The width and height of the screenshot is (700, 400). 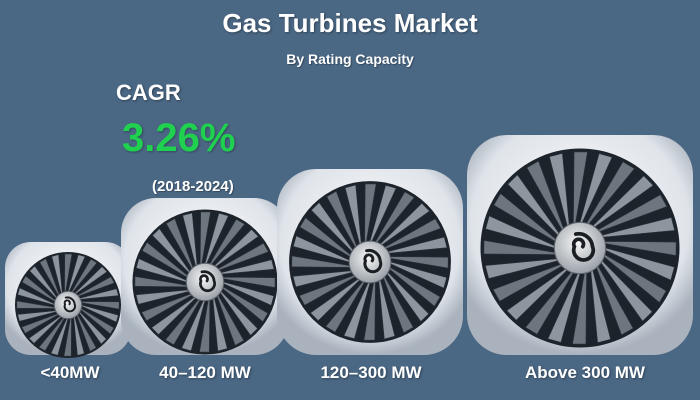 What do you see at coordinates (205, 372) in the screenshot?
I see `category-label-2: 40–120 MW` at bounding box center [205, 372].